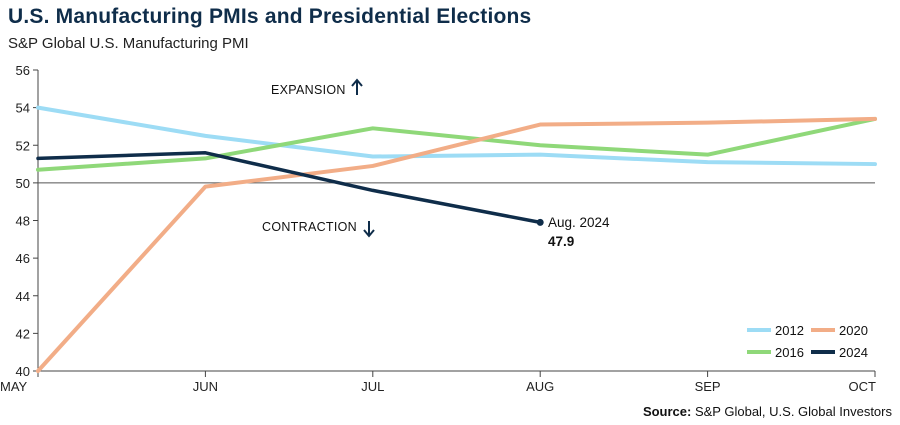 The width and height of the screenshot is (900, 425). What do you see at coordinates (23, 258) in the screenshot?
I see `y-tick-label: 46` at bounding box center [23, 258].